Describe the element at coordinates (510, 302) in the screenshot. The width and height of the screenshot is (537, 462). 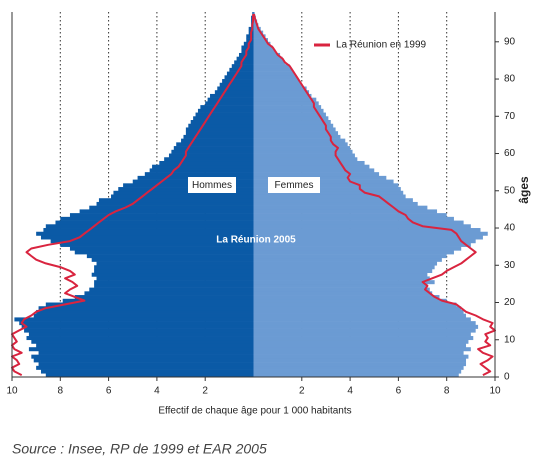
I see `y-tick-label: 20` at that location.